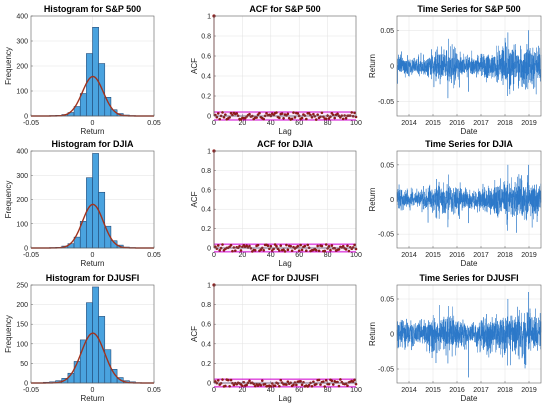  I want to click on y-axis-label: Frequency, so click(8, 66).